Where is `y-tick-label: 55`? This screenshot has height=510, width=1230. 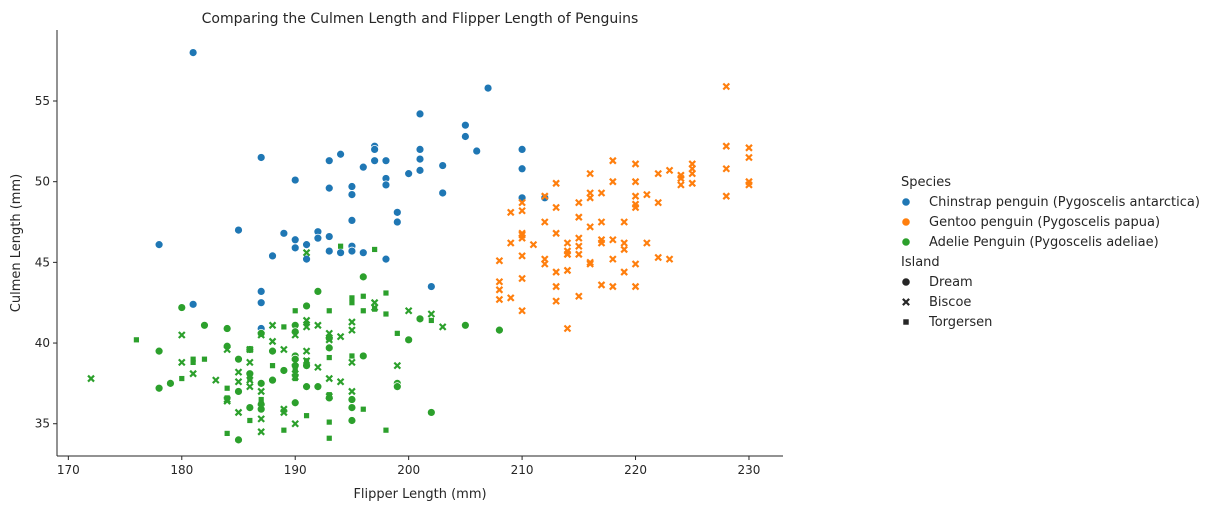 y-tick-label: 55 is located at coordinates (42, 101).